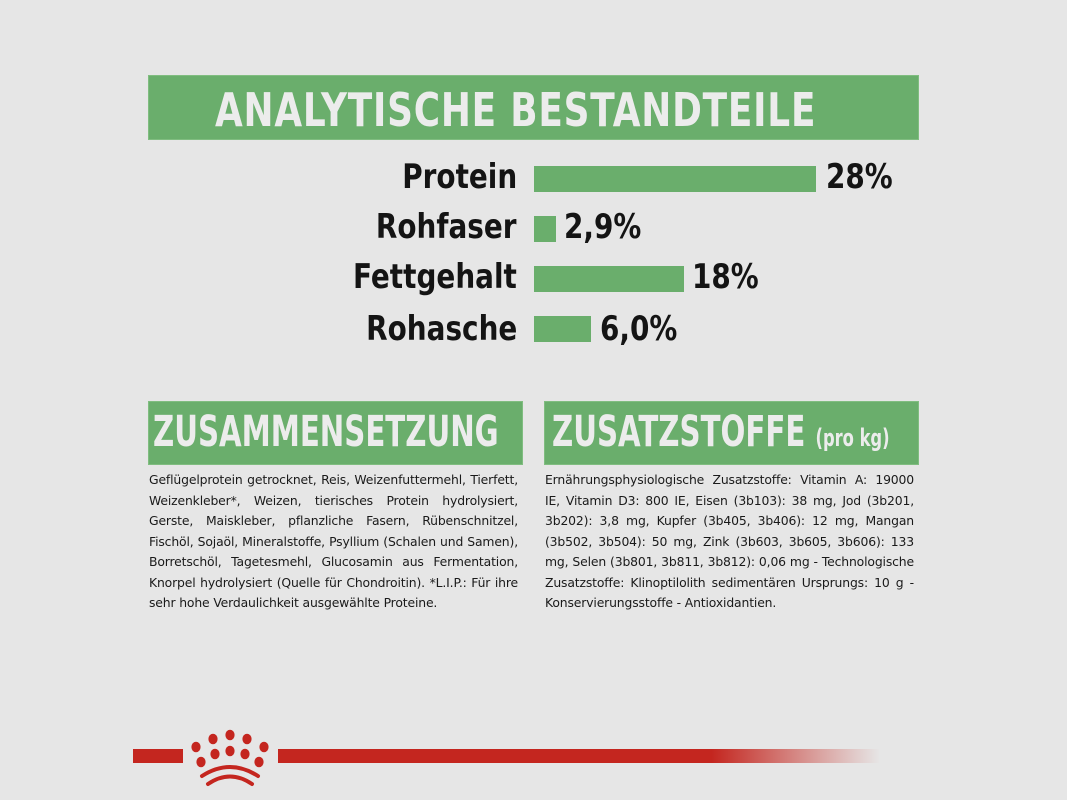 The image size is (1067, 800). What do you see at coordinates (435, 277) in the screenshot?
I see `row-label: Fettgehalt` at bounding box center [435, 277].